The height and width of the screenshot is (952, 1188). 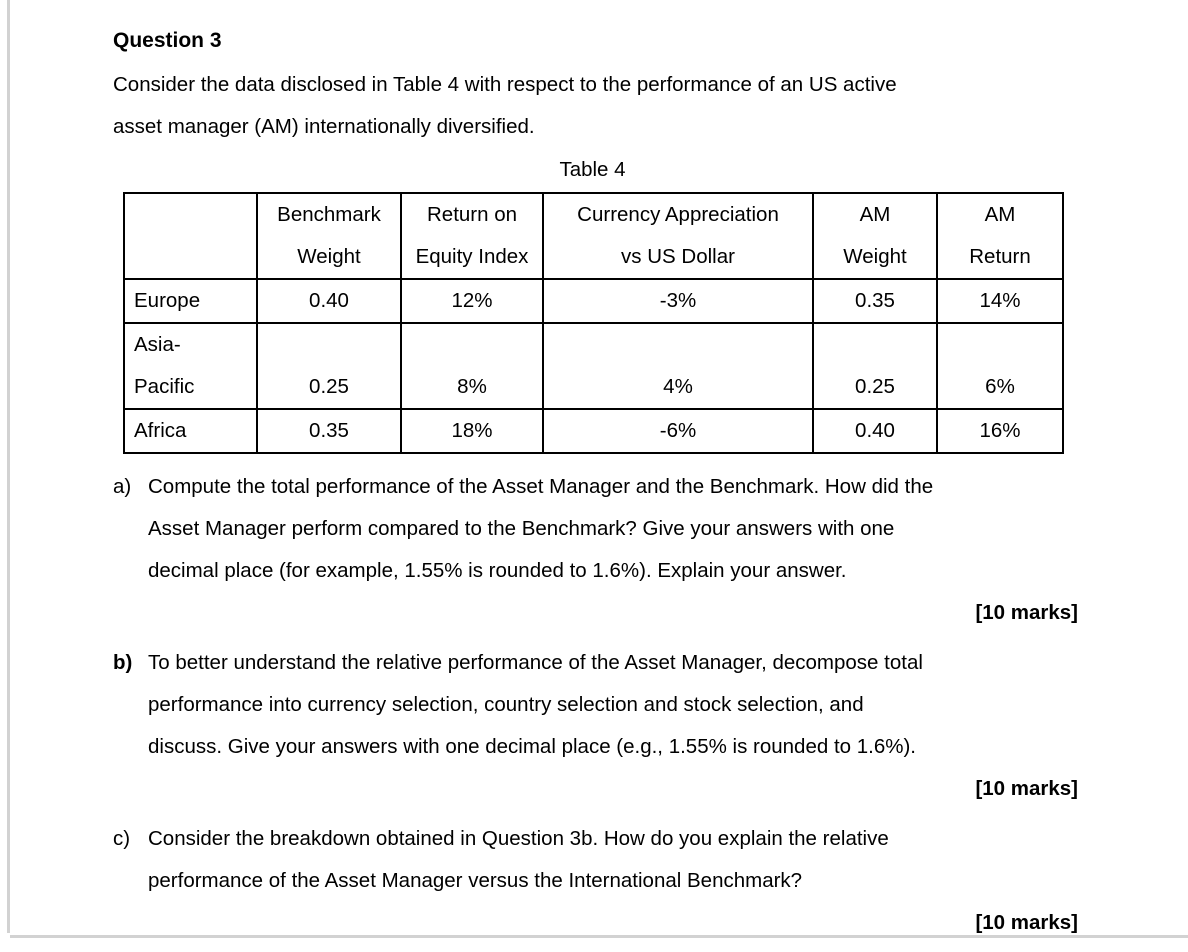 I want to click on am-weight-cell: 0.40, so click(x=875, y=431).